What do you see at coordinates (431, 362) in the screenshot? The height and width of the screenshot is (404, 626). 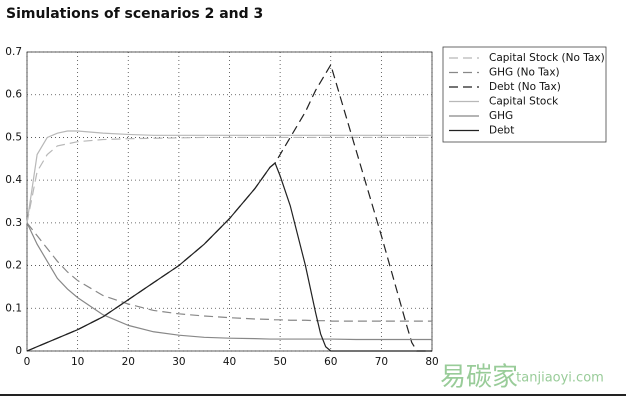 I see `x-tick-label: 80` at bounding box center [431, 362].